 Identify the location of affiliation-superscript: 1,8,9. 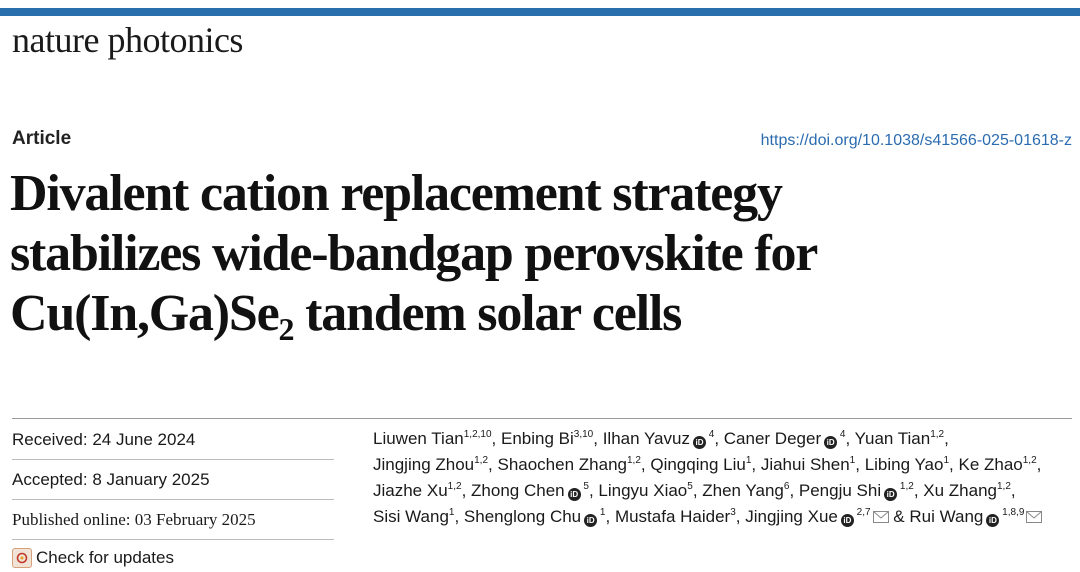
(1012, 512).